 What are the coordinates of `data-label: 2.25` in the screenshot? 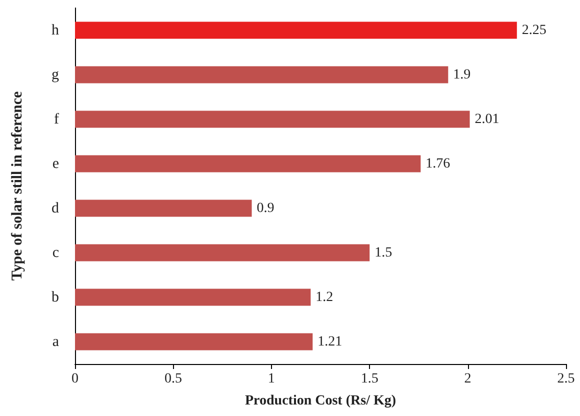 It's located at (534, 30).